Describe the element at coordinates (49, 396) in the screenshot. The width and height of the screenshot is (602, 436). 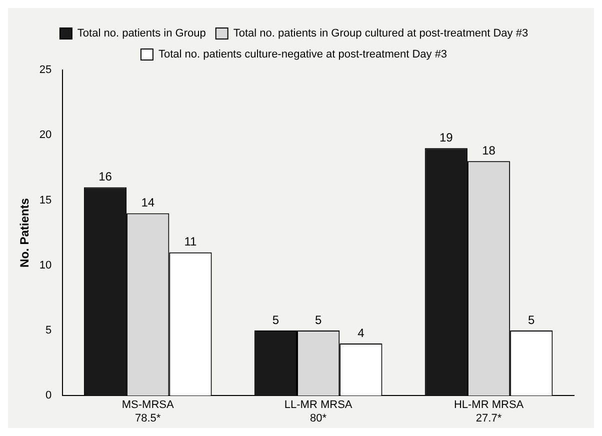
I see `y-tick-label: 0` at that location.